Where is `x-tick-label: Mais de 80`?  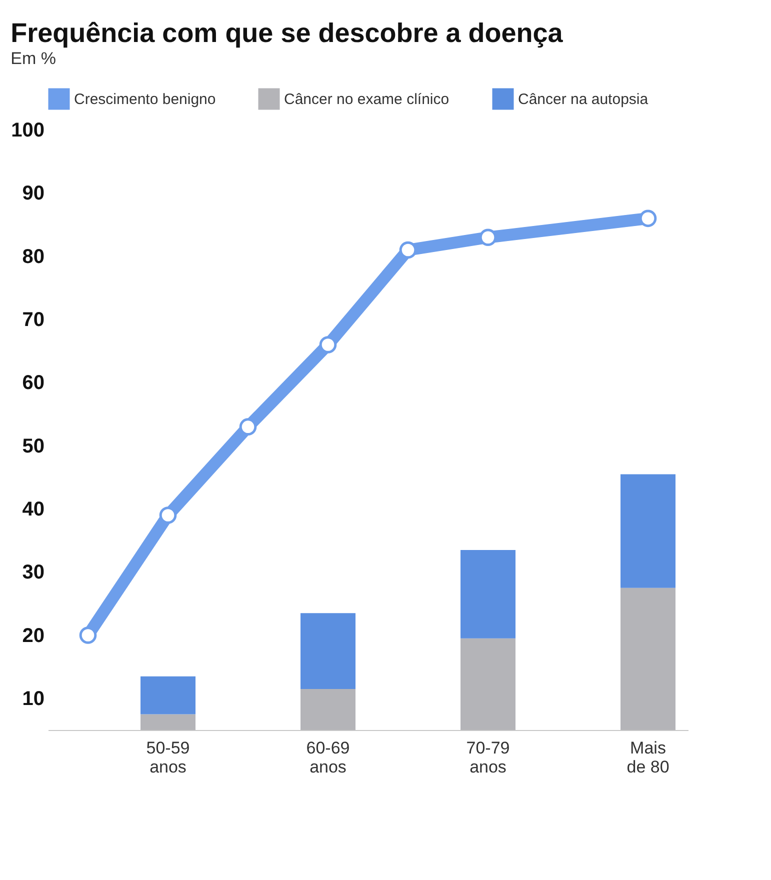
x-tick-label: Mais de 80 is located at coordinates (648, 757).